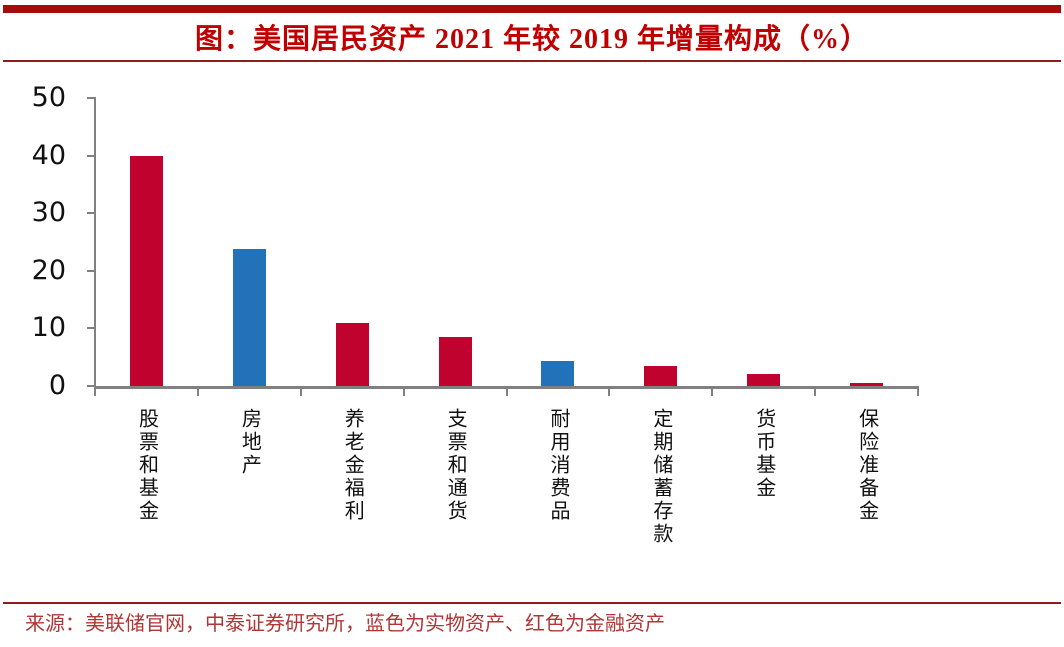 The height and width of the screenshot is (647, 1064). What do you see at coordinates (48, 270) in the screenshot?
I see `y-axis-tick-label: 20` at bounding box center [48, 270].